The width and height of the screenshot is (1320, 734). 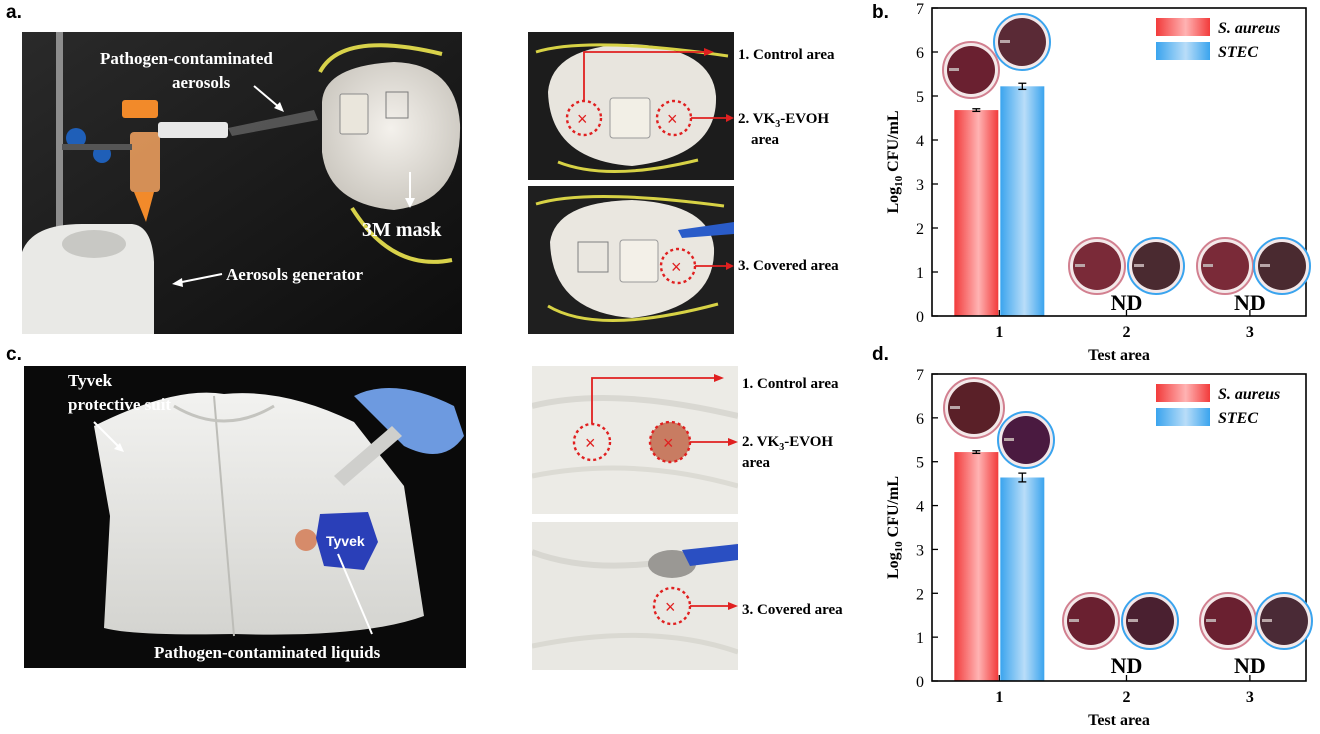 I want to click on y-tick-label: 1, so click(x=920, y=273).